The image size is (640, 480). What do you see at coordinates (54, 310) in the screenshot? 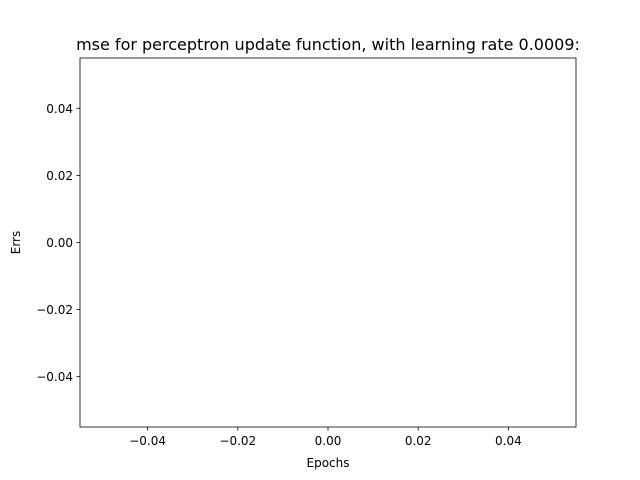
I see `y-tick-label: −0.02` at bounding box center [54, 310].